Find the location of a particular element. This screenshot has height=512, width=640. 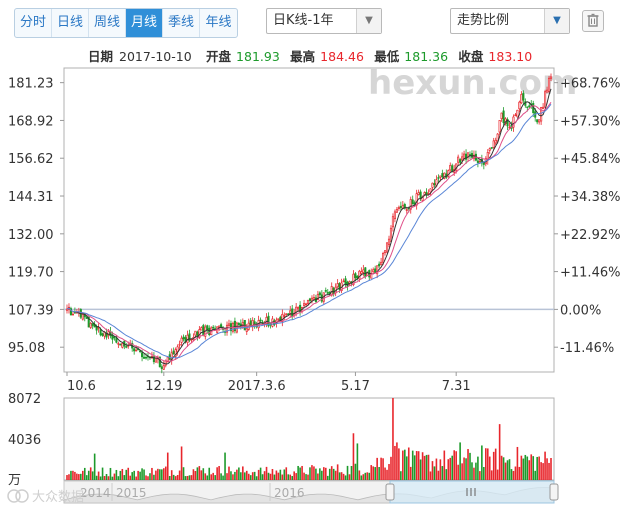

volume-panel is located at coordinates (309, 439).